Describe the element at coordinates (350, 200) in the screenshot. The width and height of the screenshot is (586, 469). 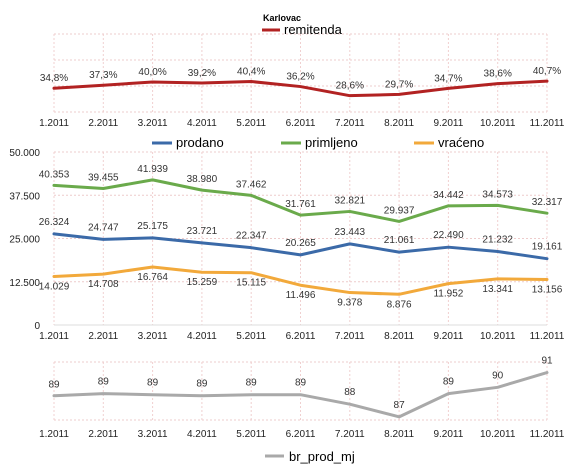
I see `data-label: 32.821` at that location.